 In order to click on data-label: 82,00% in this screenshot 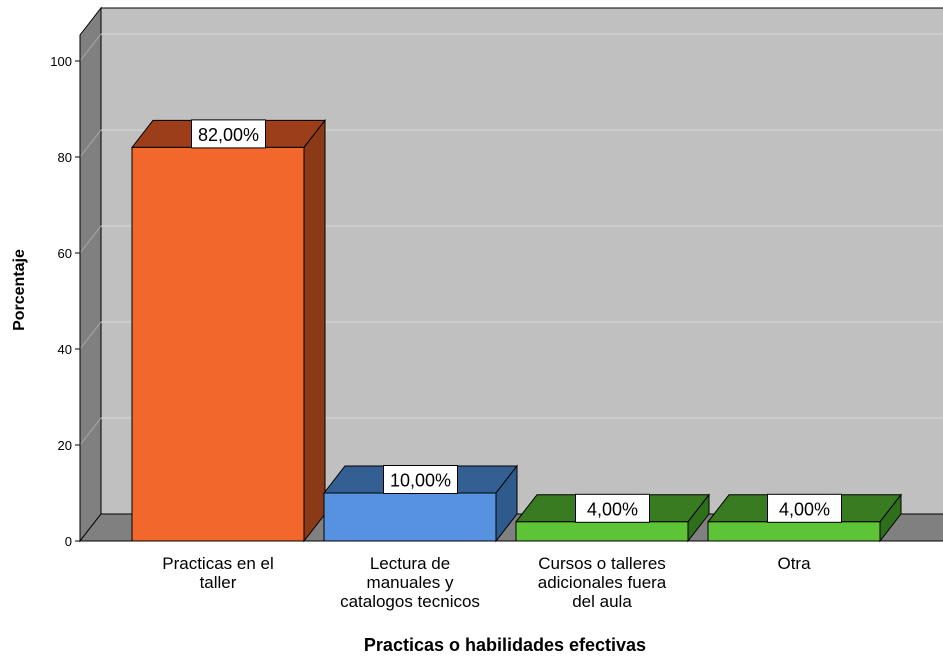, I will do `click(228, 134)`.